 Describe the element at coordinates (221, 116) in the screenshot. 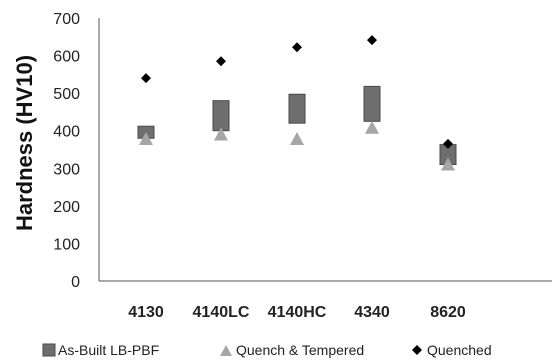

I see `as-built-range-box-4140LC` at that location.